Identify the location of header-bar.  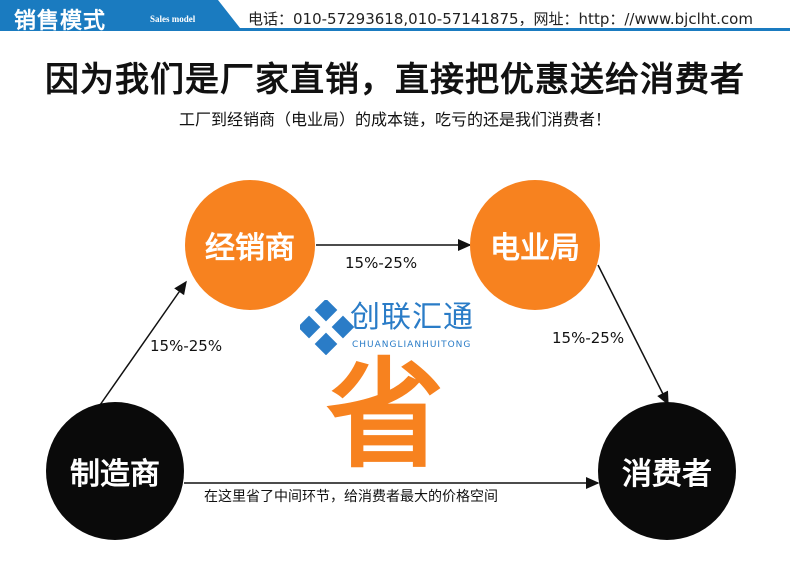
(395, 15).